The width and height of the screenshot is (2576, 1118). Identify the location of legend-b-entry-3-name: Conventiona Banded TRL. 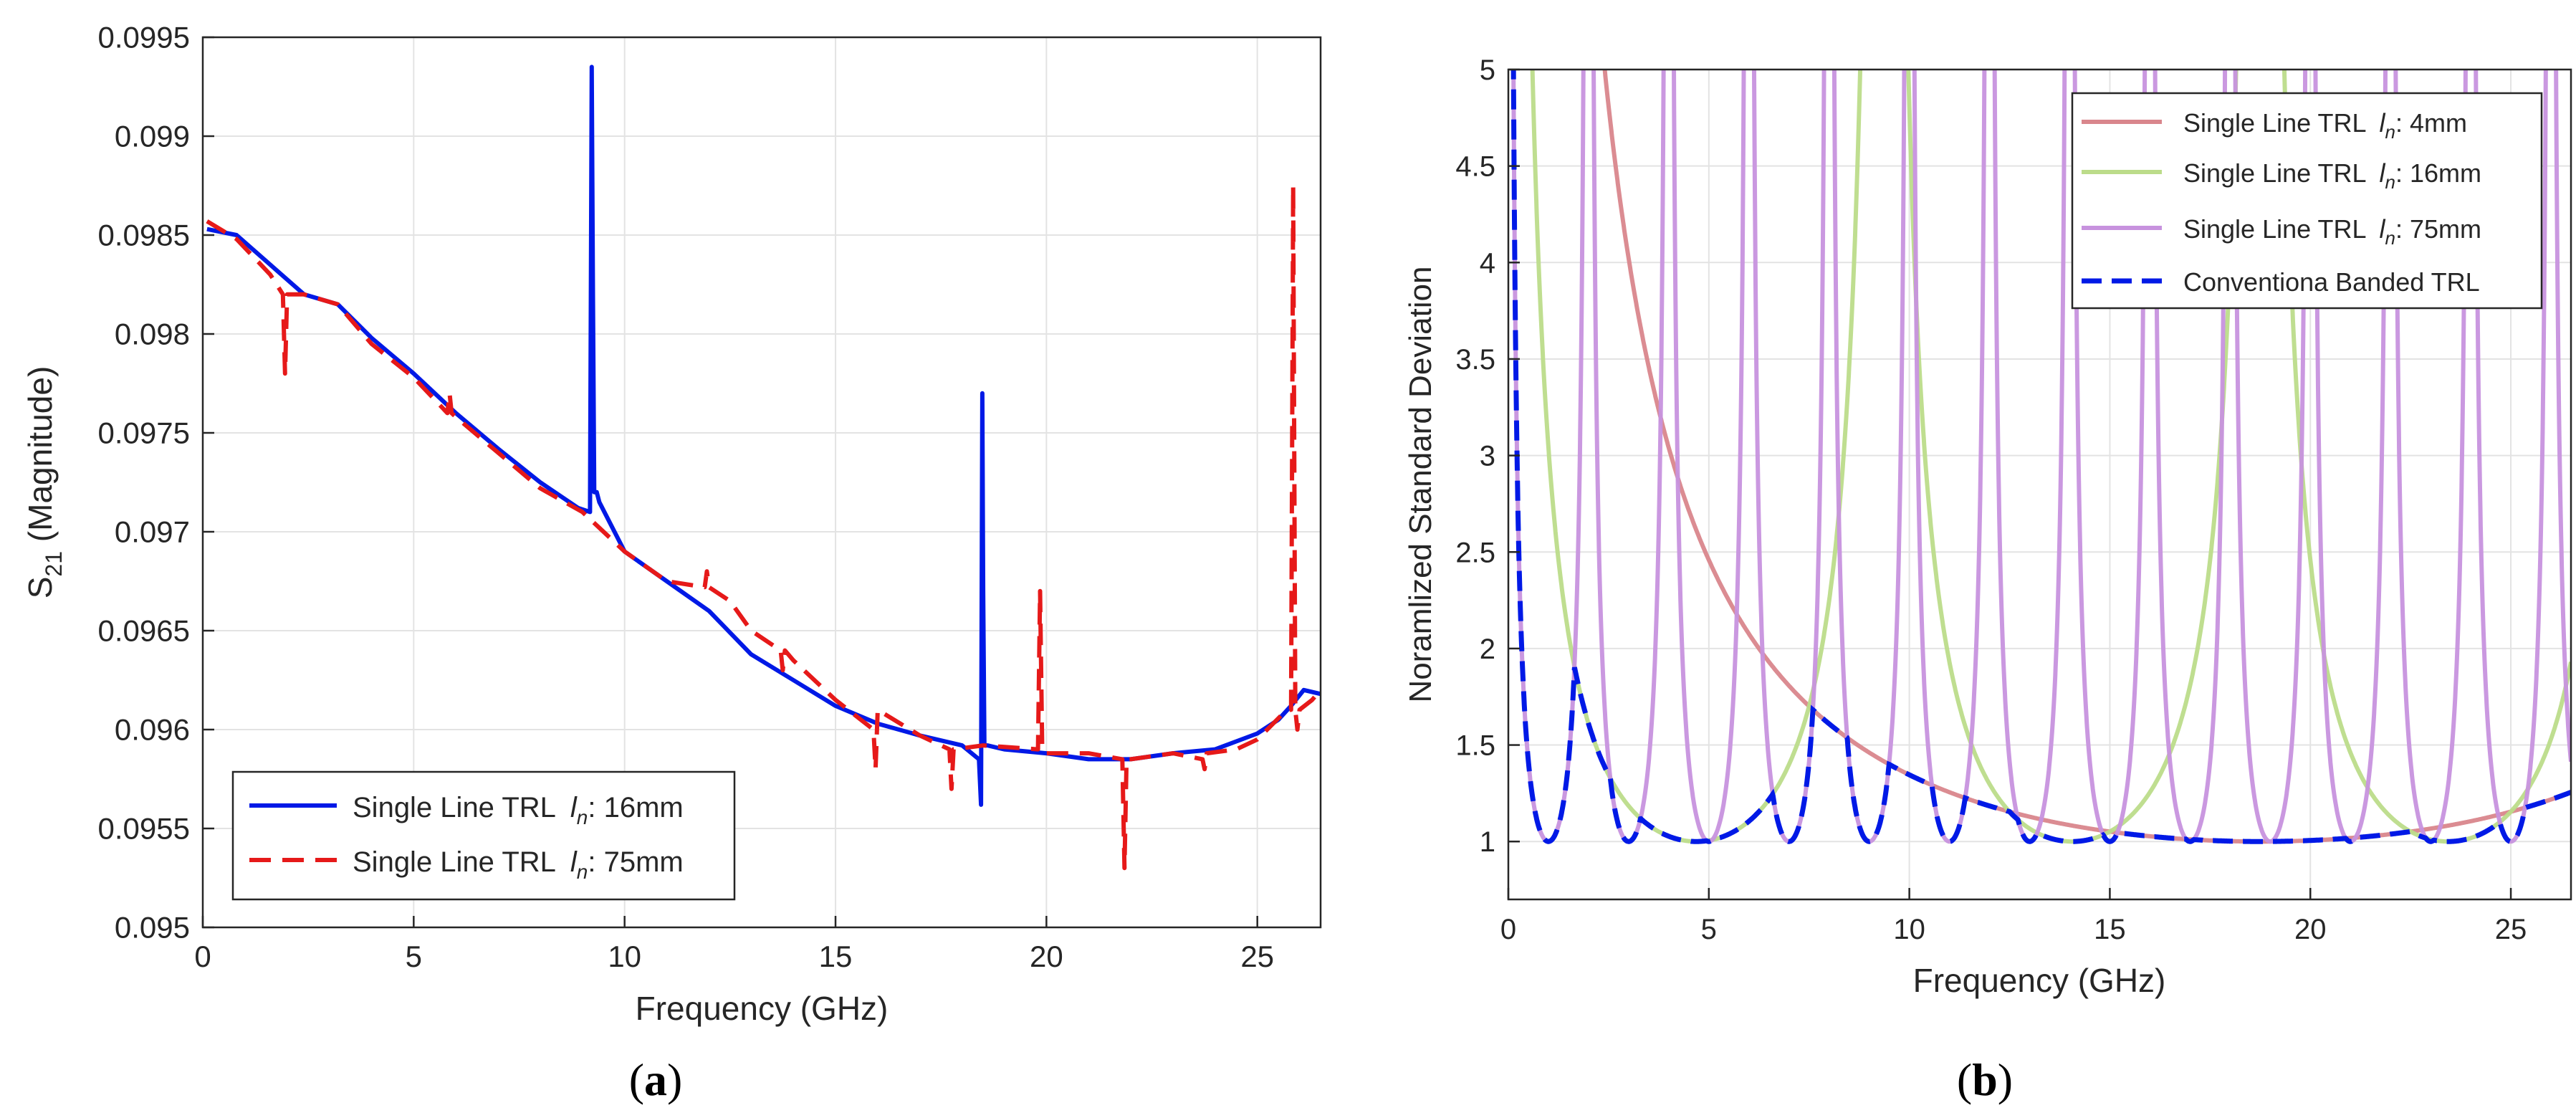
(2331, 282).